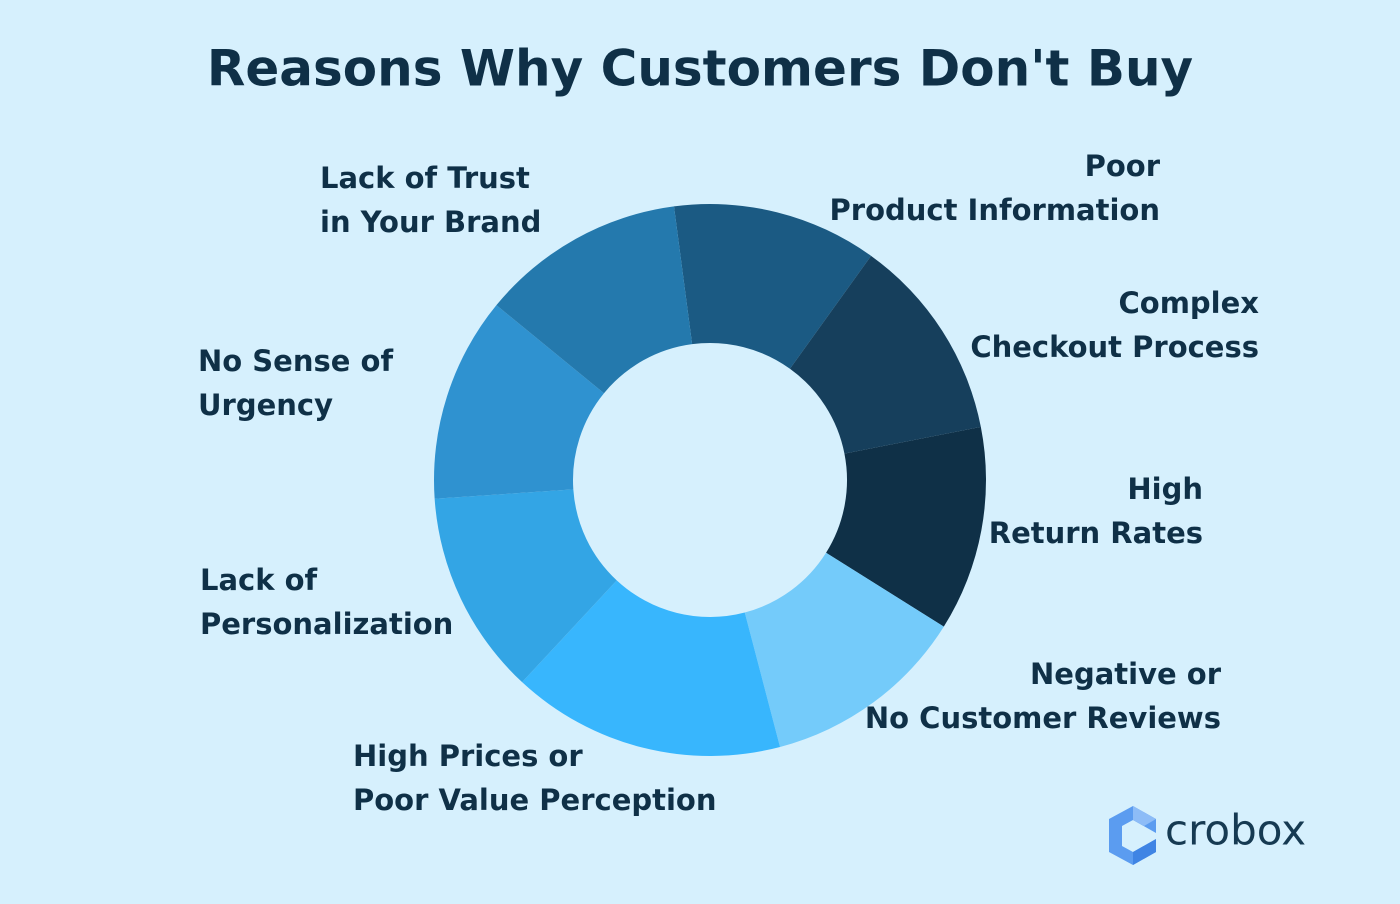 Image resolution: width=1400 pixels, height=904 pixels. What do you see at coordinates (1165, 489) in the screenshot?
I see `segment-label: High` at bounding box center [1165, 489].